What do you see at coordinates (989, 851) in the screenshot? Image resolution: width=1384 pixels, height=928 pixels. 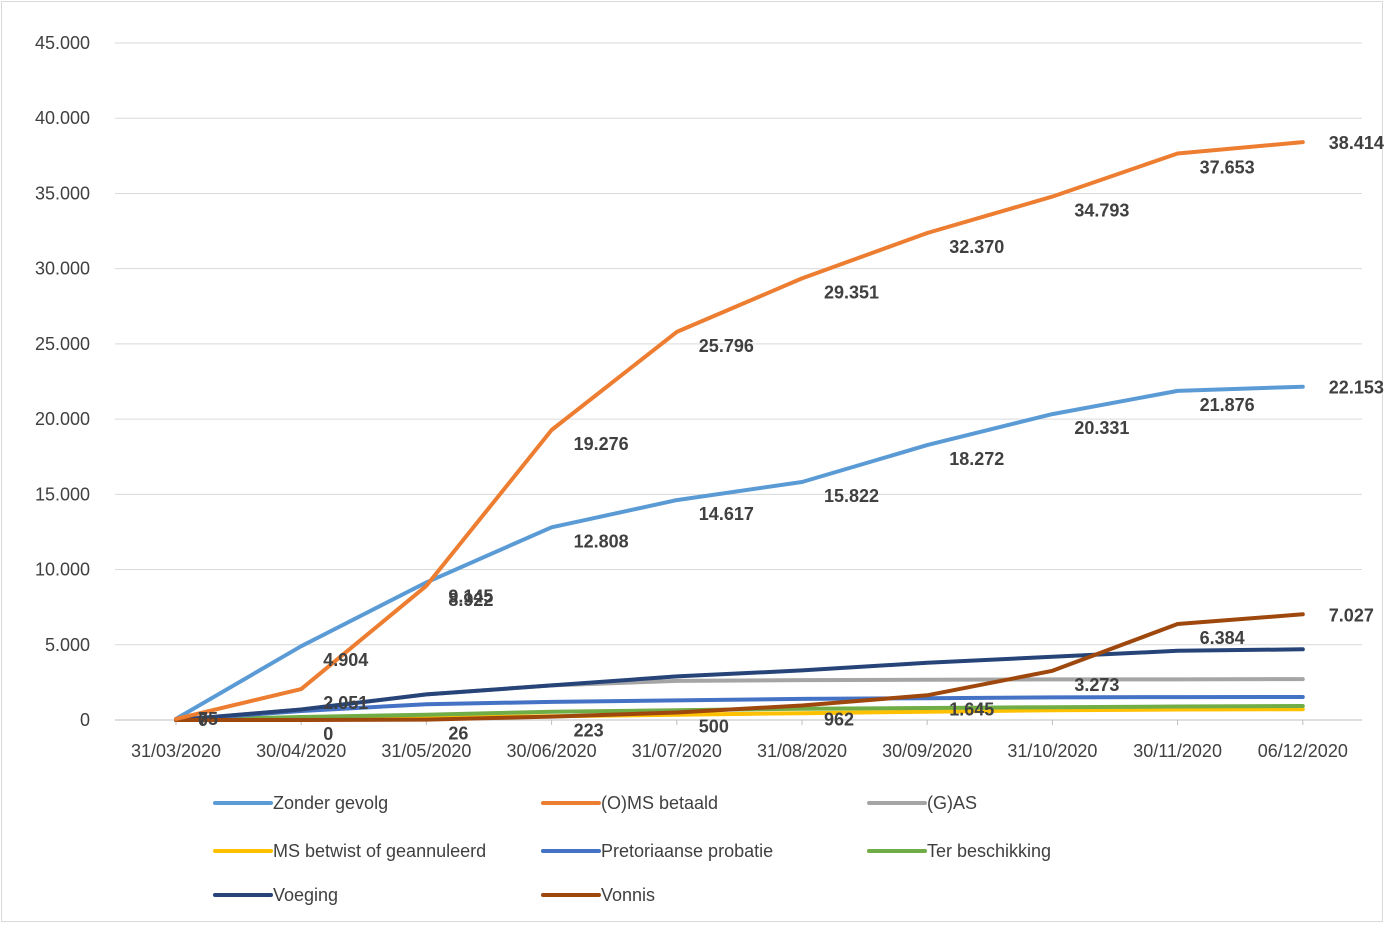 I see `legend-label: Ter beschikking` at bounding box center [989, 851].